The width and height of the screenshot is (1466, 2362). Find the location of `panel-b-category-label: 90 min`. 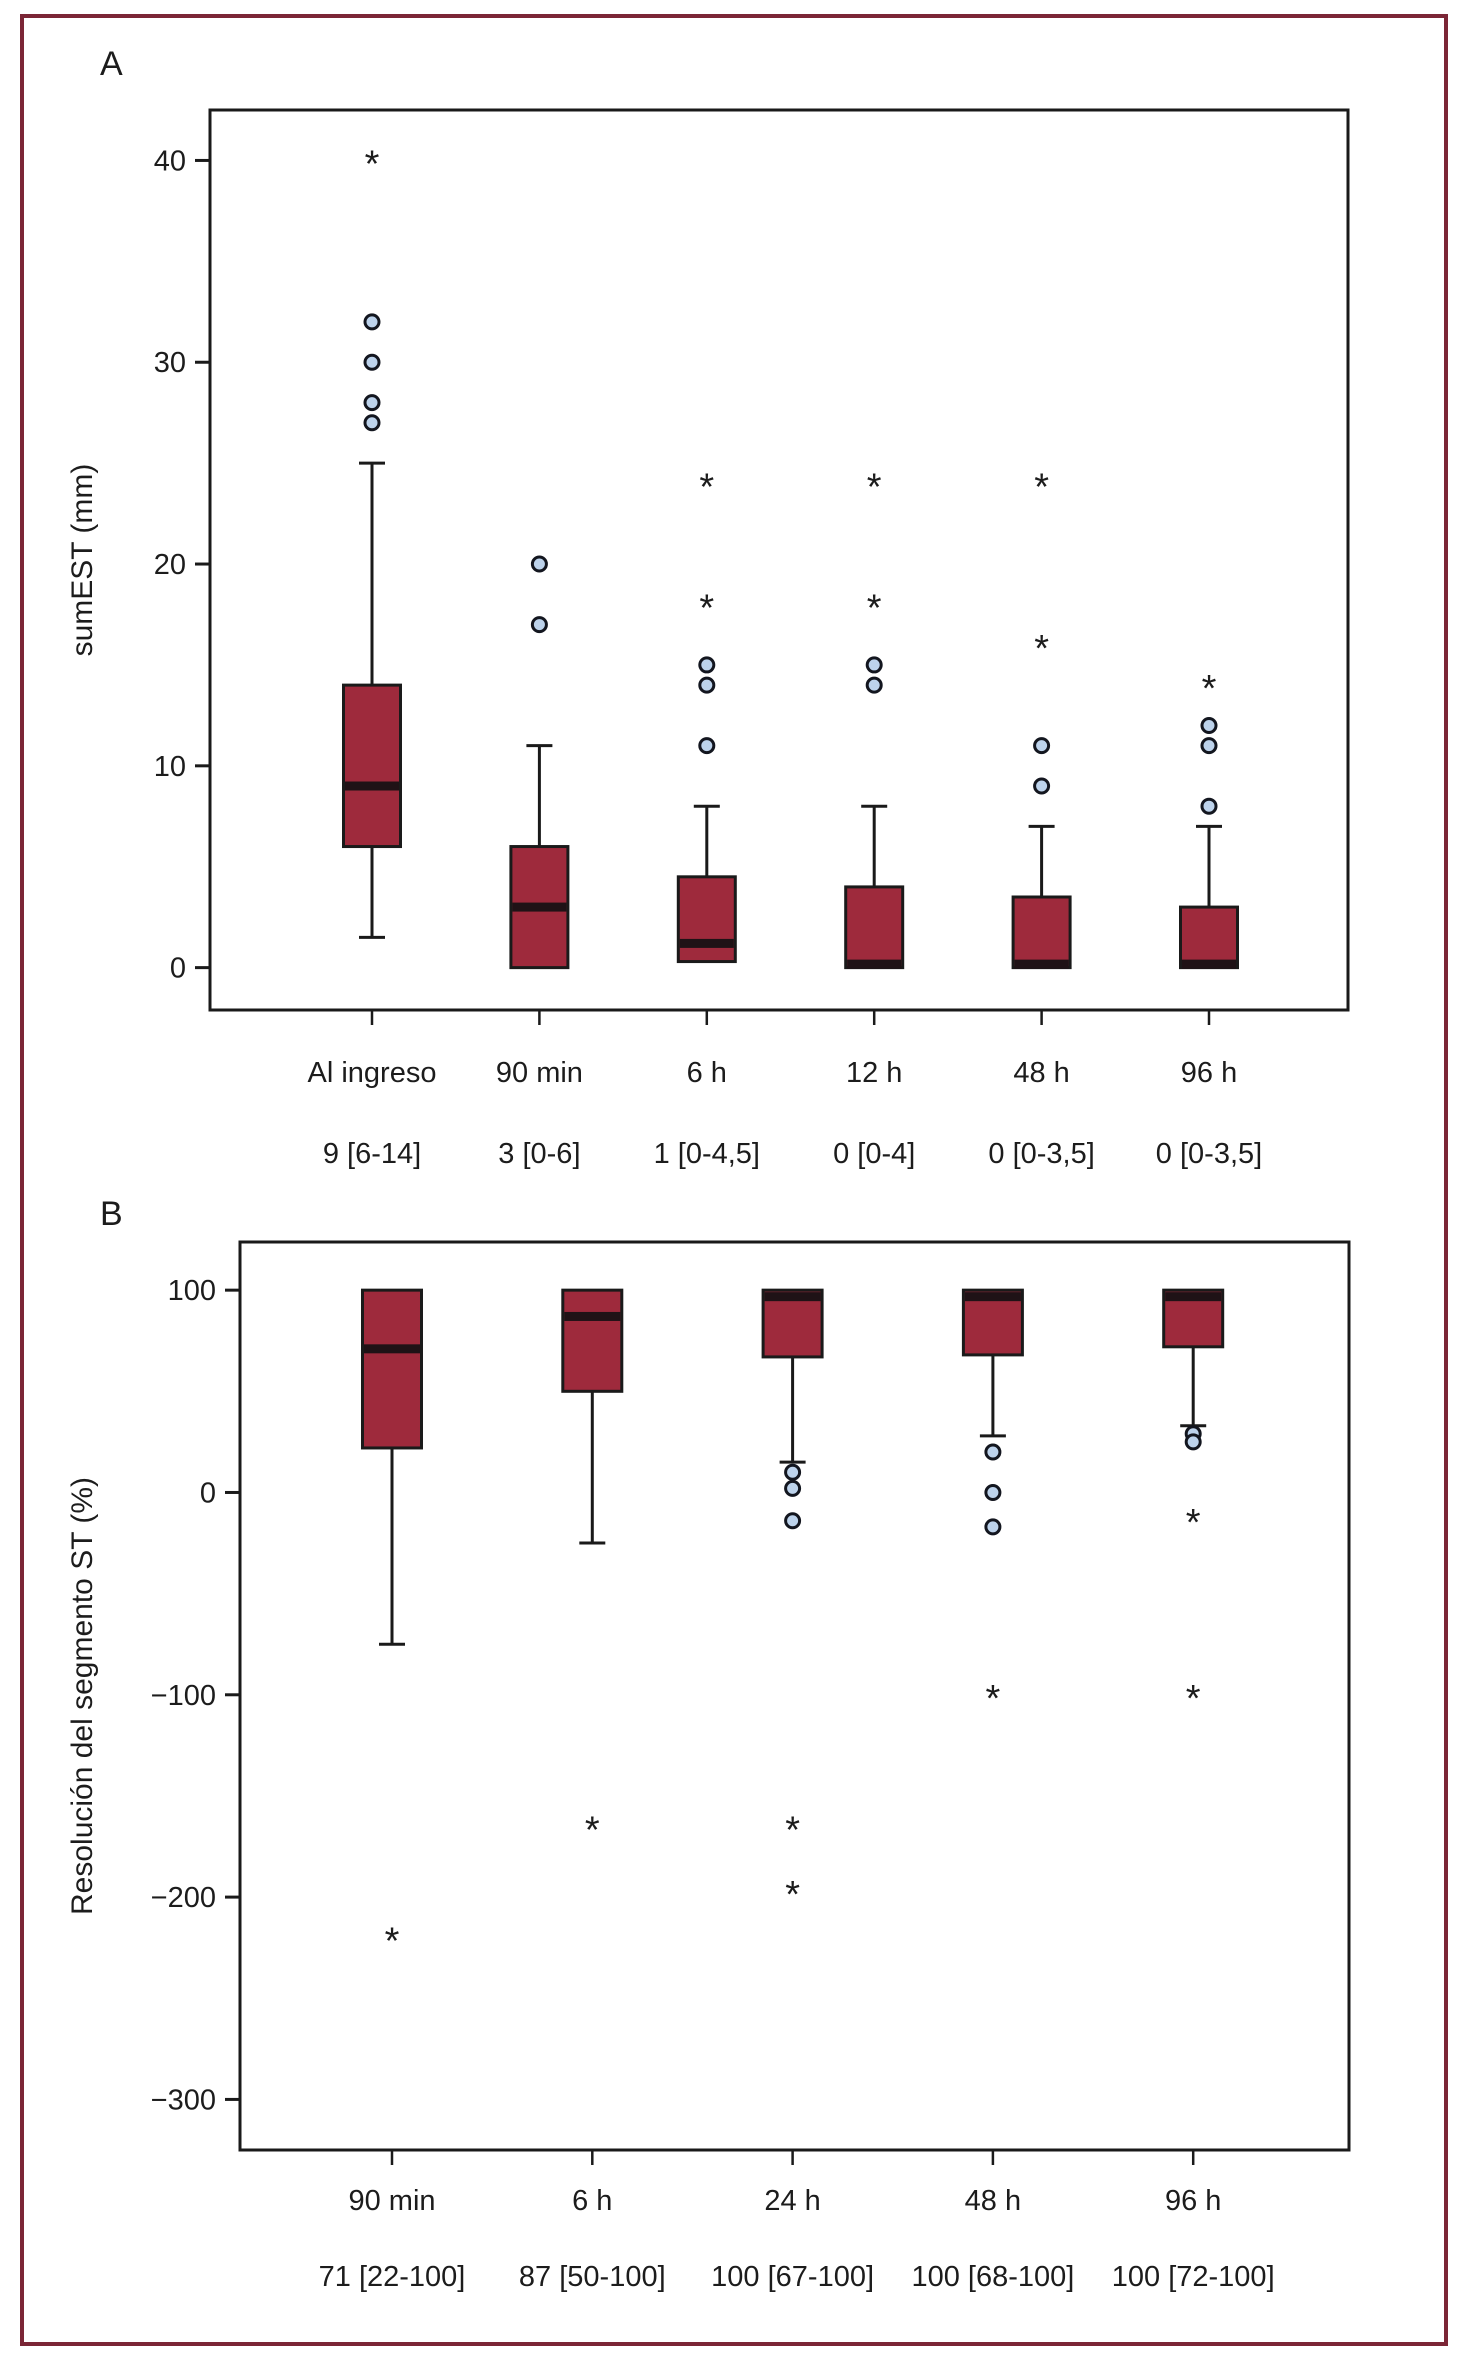

panel-b-category-label: 90 min is located at coordinates (391, 2201).